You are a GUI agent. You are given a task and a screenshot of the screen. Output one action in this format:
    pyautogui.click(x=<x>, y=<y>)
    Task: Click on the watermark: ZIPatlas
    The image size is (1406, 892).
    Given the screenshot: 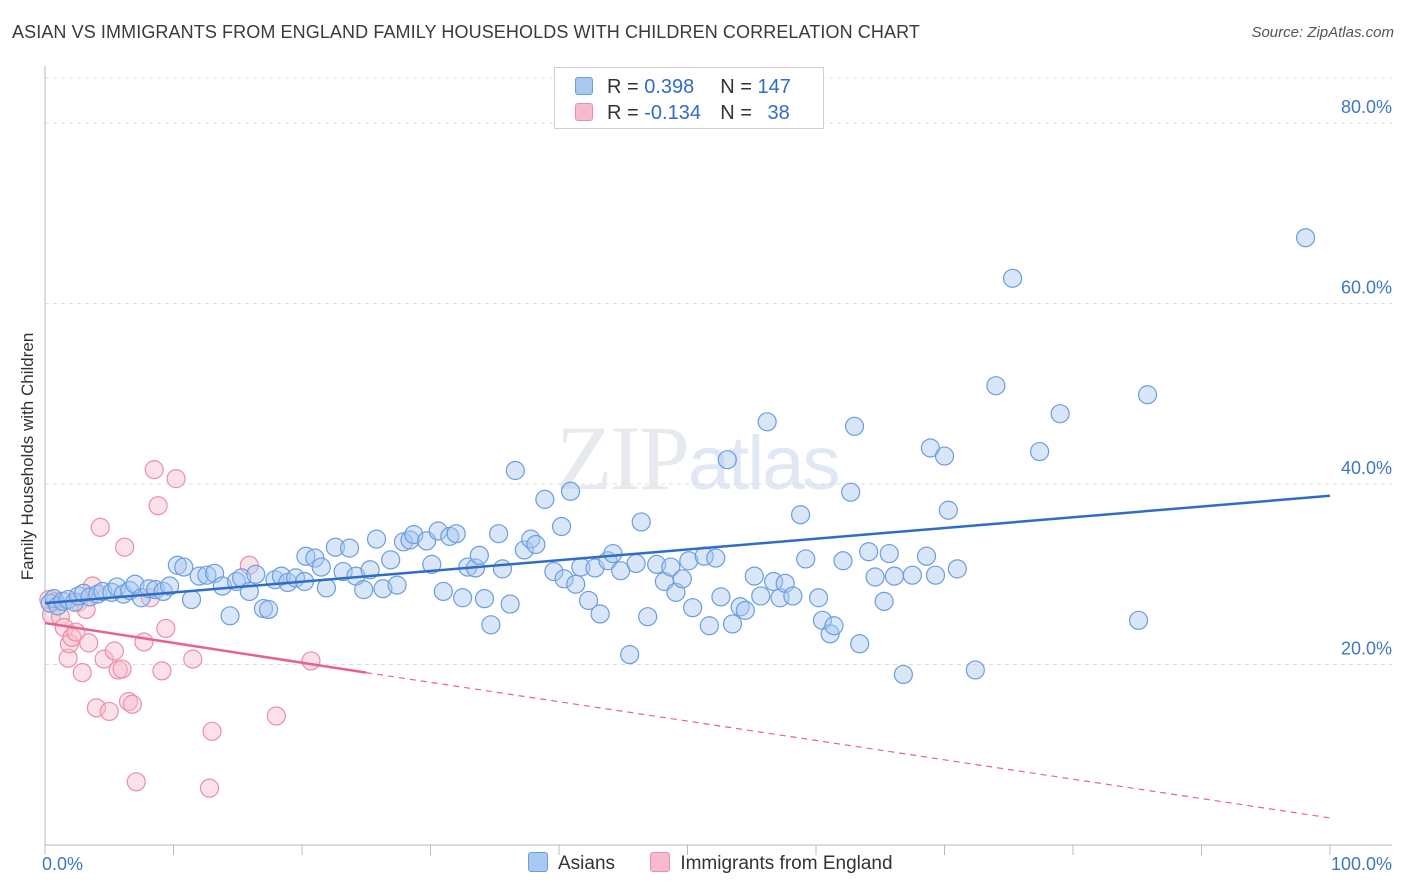 What is the action you would take?
    pyautogui.click(x=698, y=458)
    